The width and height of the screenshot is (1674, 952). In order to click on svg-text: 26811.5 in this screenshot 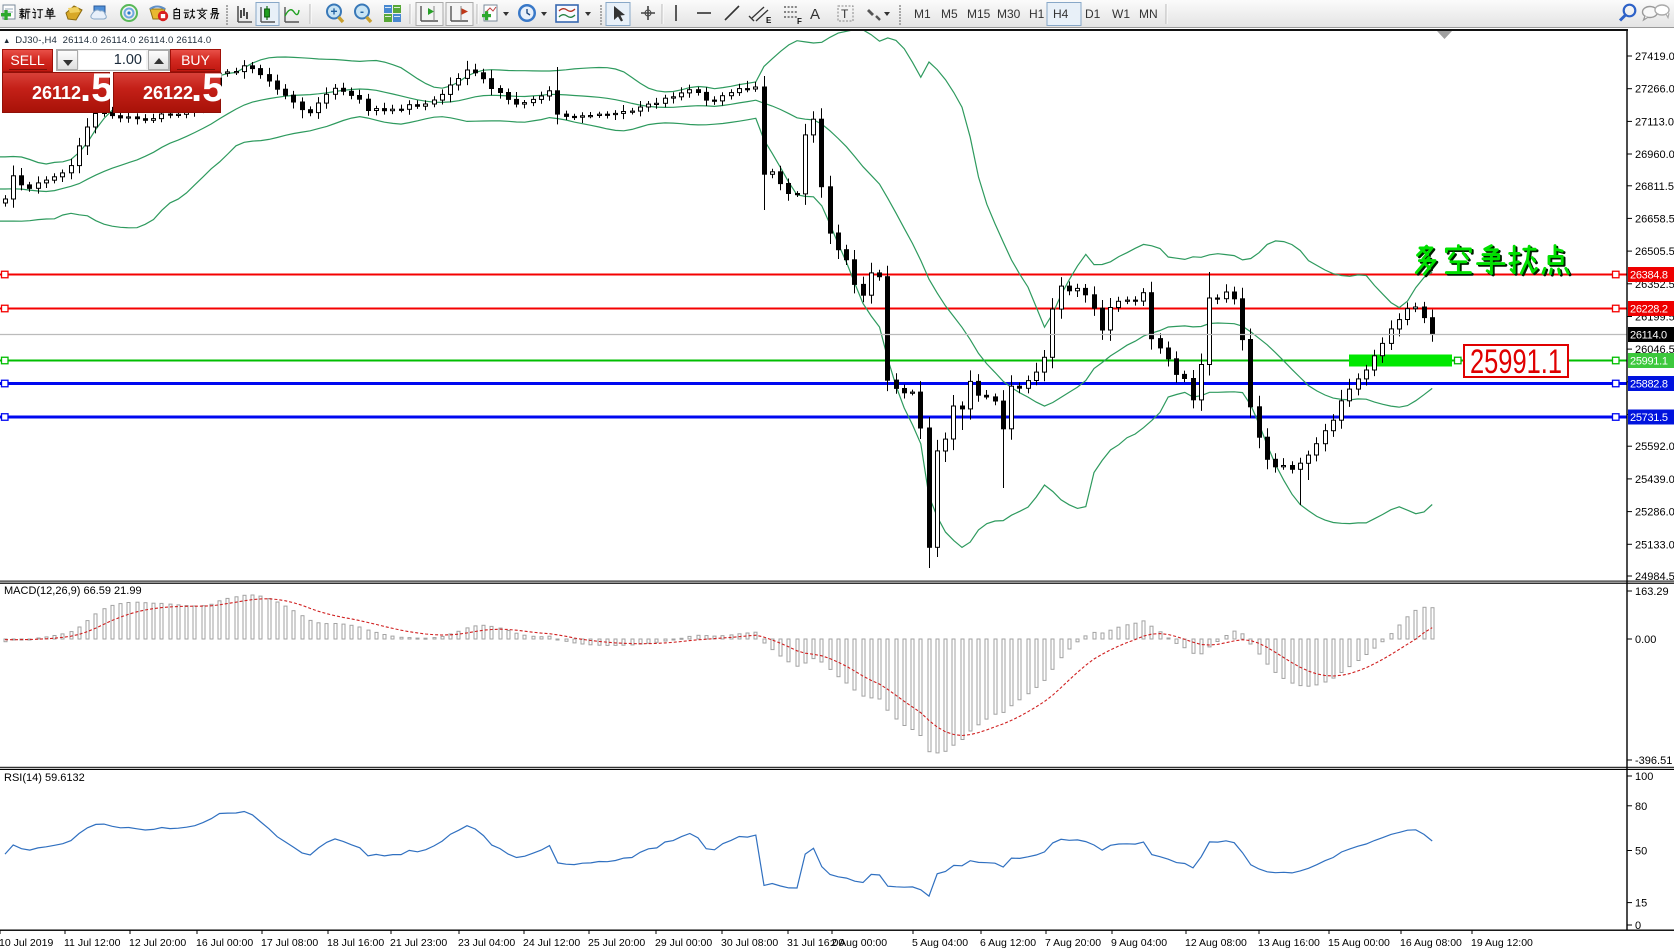, I will do `click(1654, 187)`.